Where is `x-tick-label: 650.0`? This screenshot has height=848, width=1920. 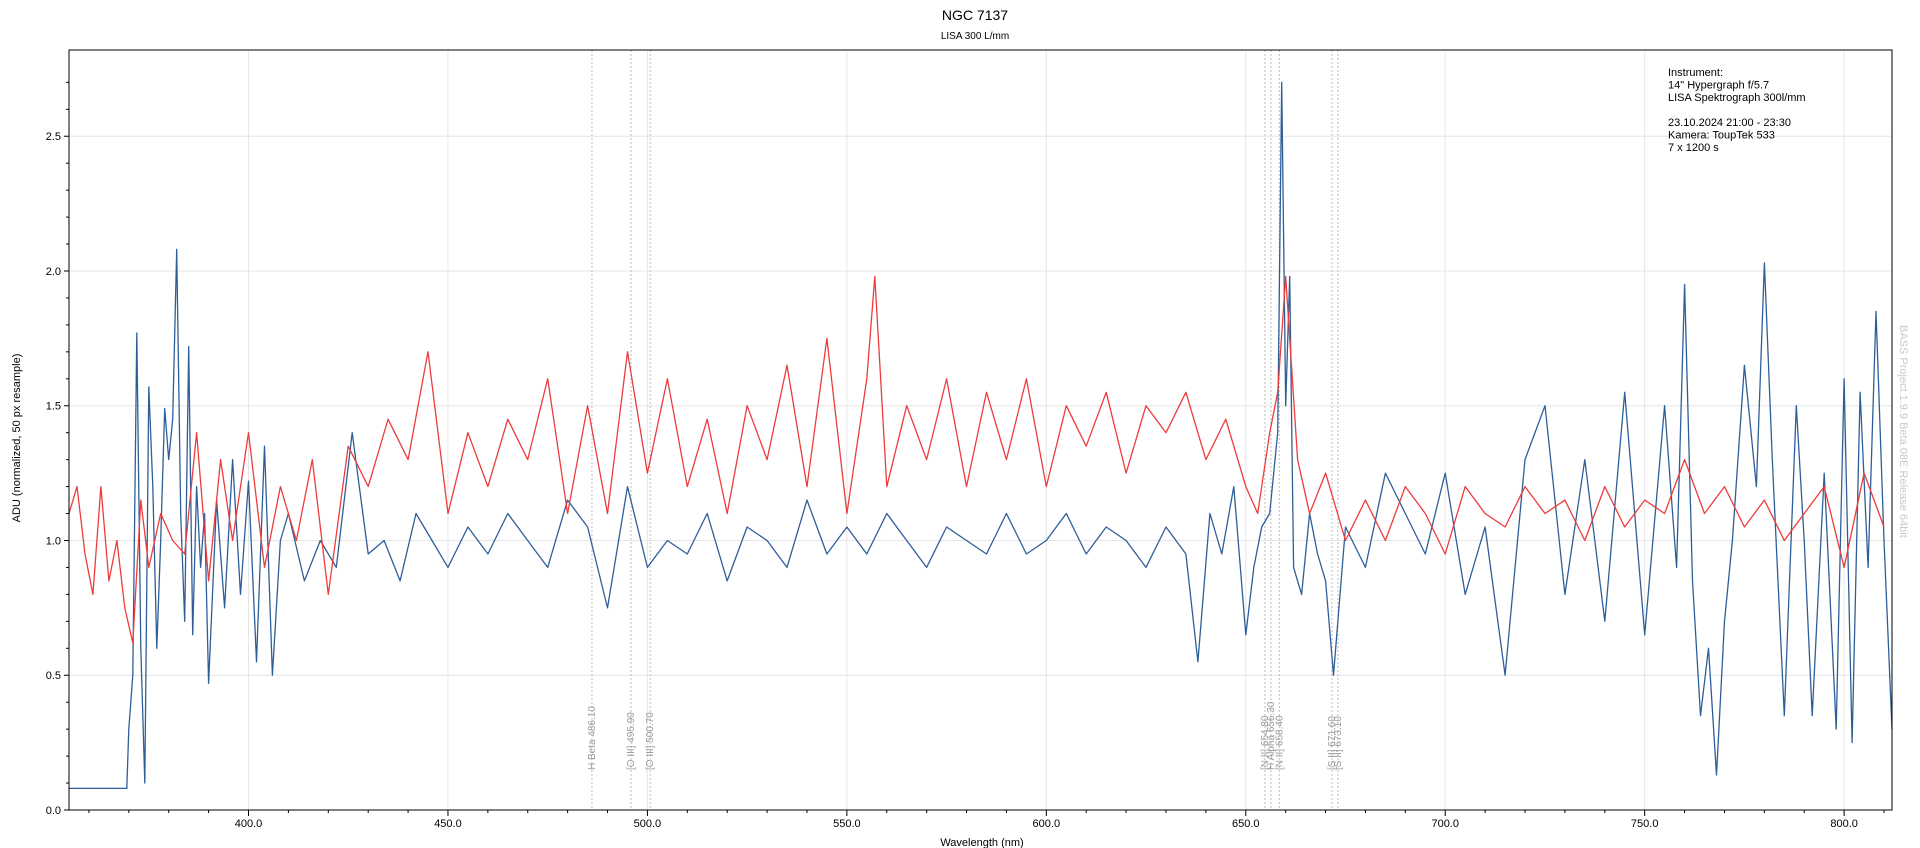
x-tick-label: 650.0 is located at coordinates (1246, 824).